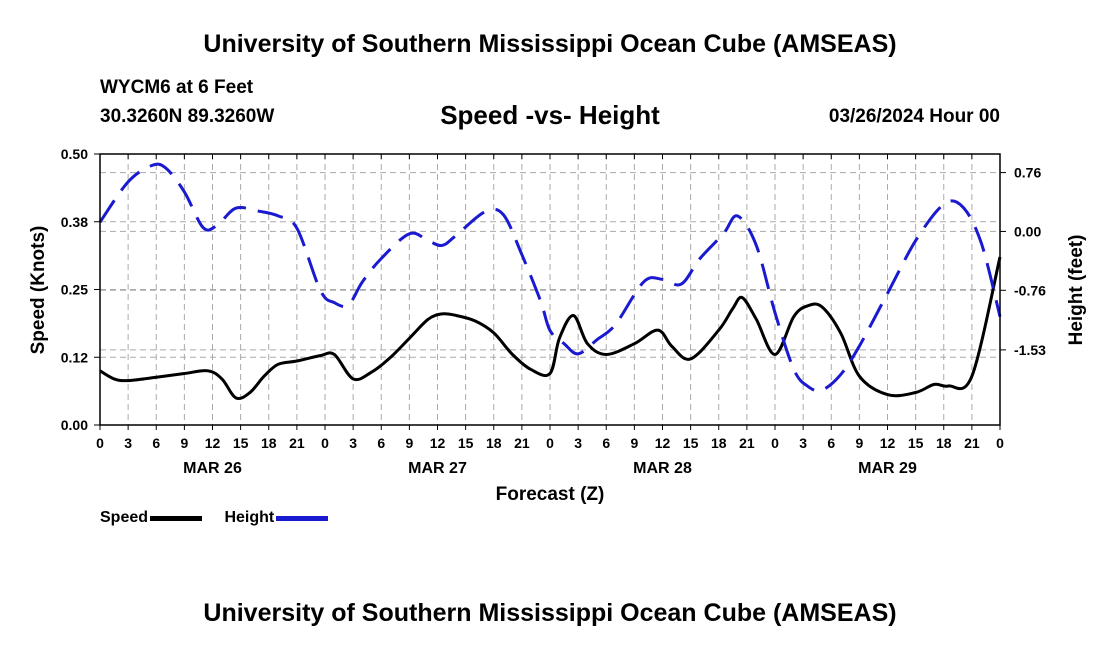 This screenshot has width=1100, height=650. What do you see at coordinates (124, 517) in the screenshot?
I see `legend-speed-label: Speed` at bounding box center [124, 517].